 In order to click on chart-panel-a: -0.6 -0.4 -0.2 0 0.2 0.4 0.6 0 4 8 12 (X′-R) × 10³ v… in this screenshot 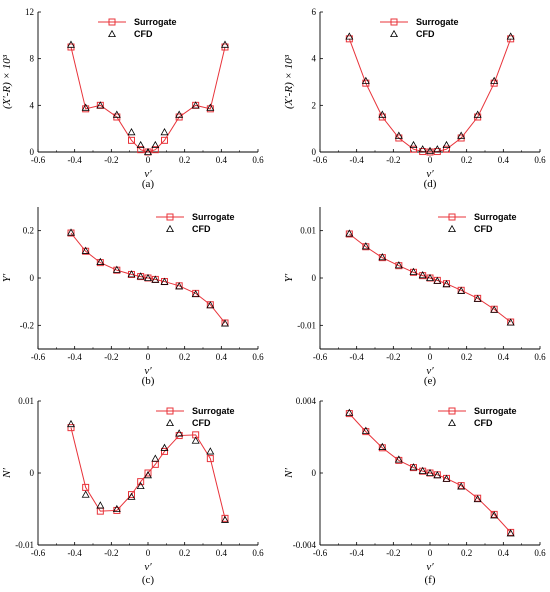, I will do `click(132, 98)`.